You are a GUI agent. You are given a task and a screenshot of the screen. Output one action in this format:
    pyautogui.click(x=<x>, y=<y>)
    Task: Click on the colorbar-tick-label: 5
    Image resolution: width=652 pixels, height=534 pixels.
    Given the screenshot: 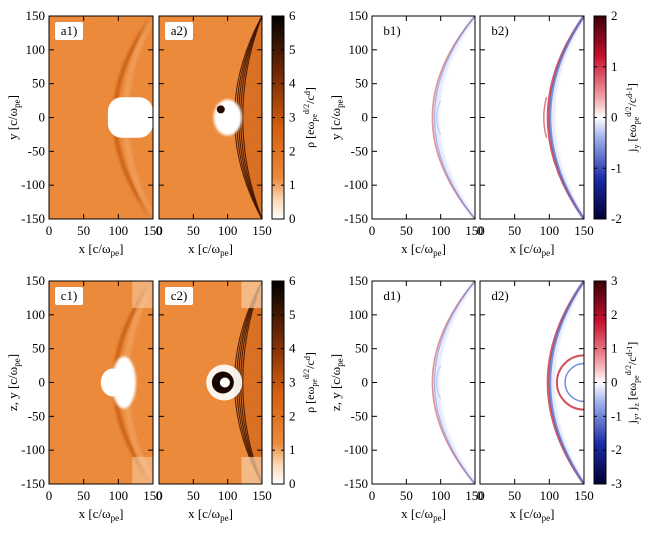 What is the action you would take?
    pyautogui.click(x=292, y=314)
    